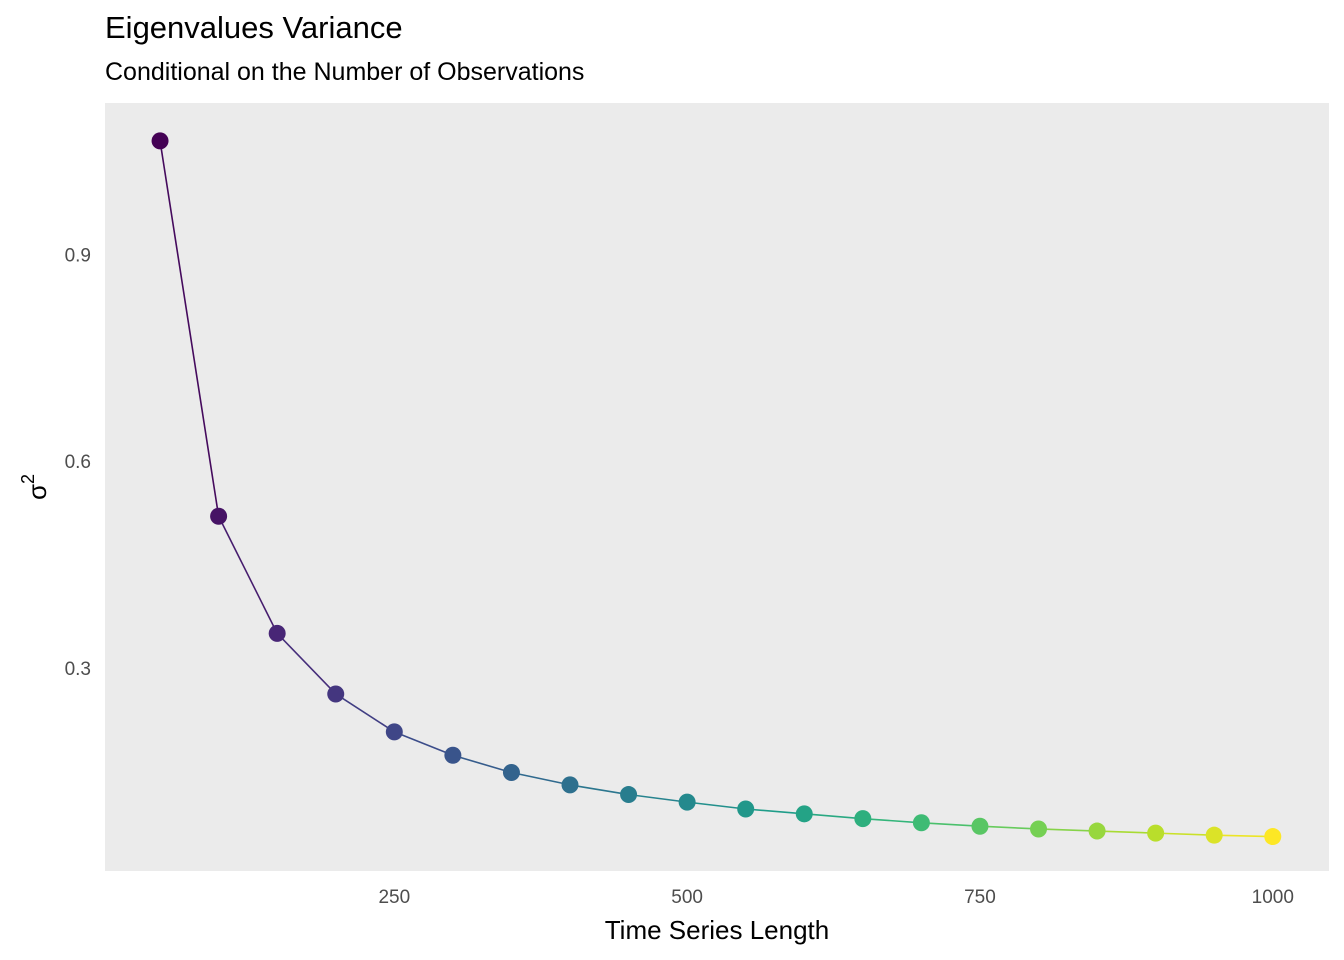  Describe the element at coordinates (980, 897) in the screenshot. I see `x-tick-label: 750` at that location.